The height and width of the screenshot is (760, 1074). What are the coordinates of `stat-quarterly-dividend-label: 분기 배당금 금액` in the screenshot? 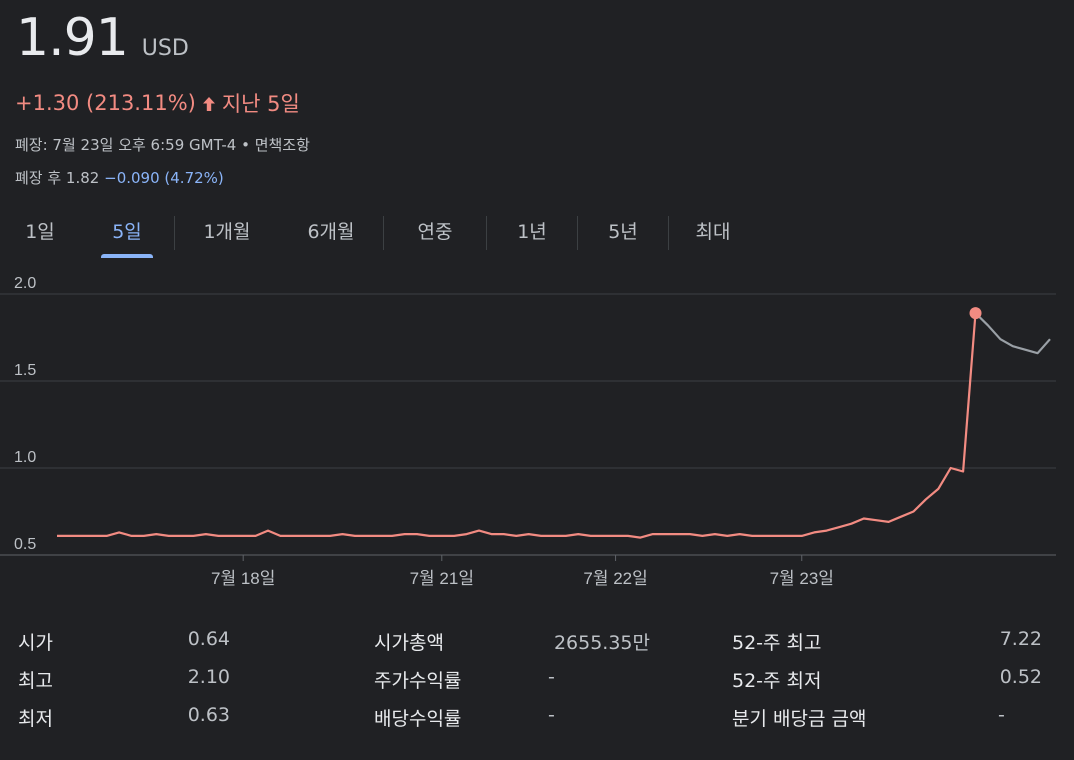 It's located at (799, 719).